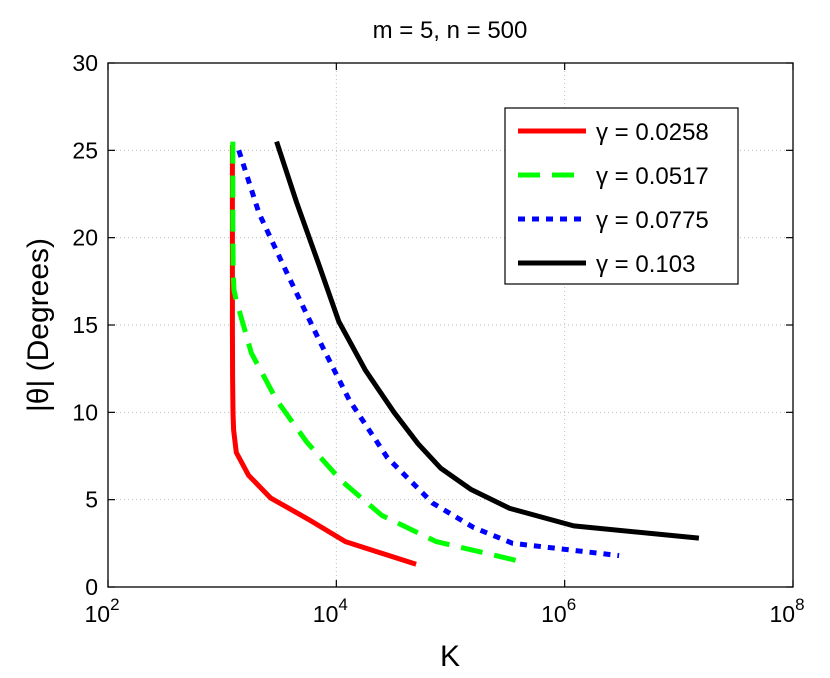  I want to click on y-axis-label: |θ| (Degrees), so click(38, 325).